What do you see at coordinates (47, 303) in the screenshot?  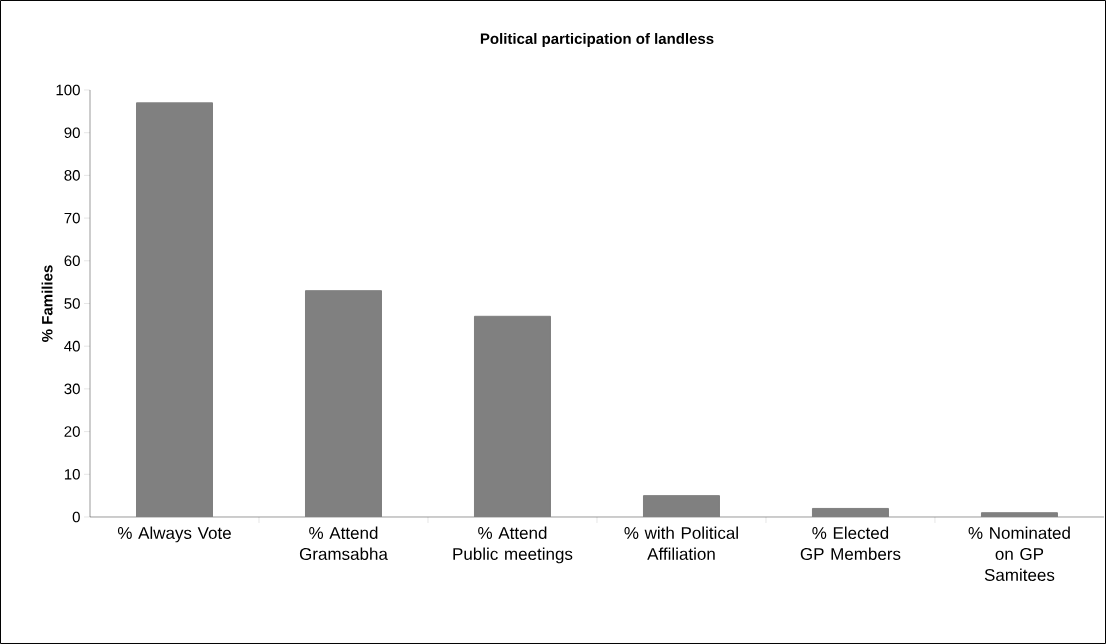 I see `y-axis-title: % Families` at bounding box center [47, 303].